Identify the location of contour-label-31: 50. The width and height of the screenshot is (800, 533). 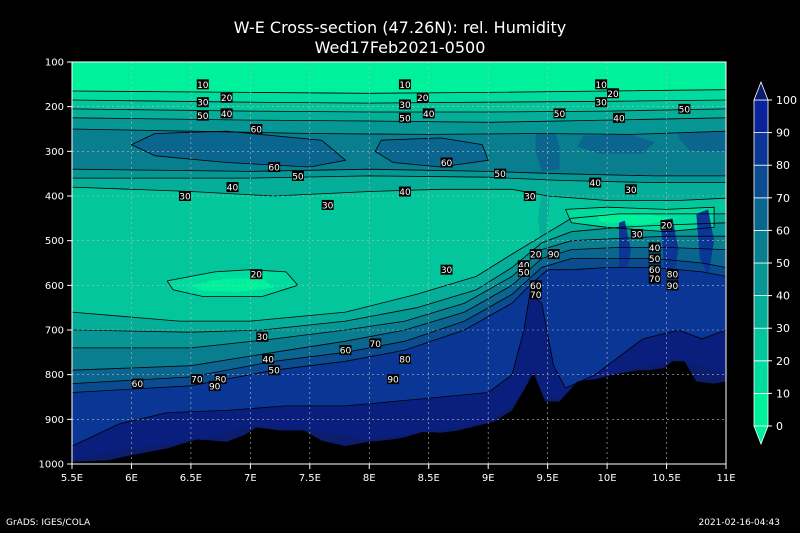
(654, 259).